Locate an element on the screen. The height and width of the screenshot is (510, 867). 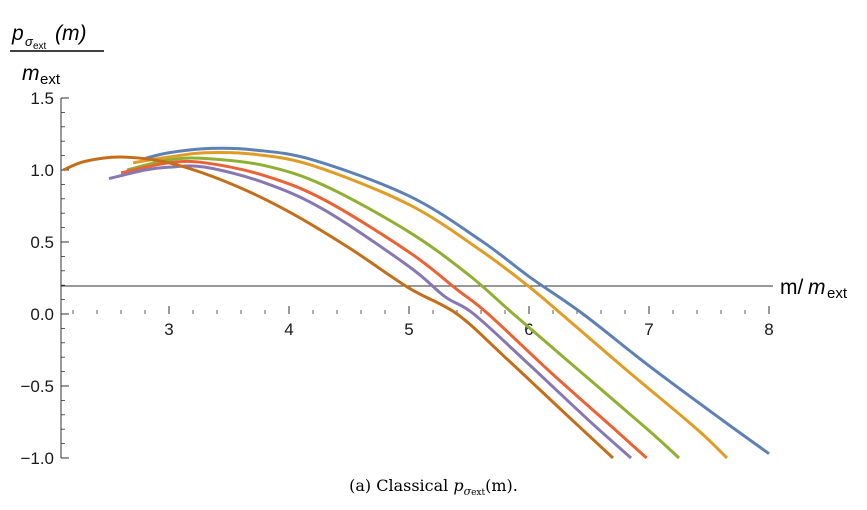
x-axis-label: m/ m ext is located at coordinates (814, 289).